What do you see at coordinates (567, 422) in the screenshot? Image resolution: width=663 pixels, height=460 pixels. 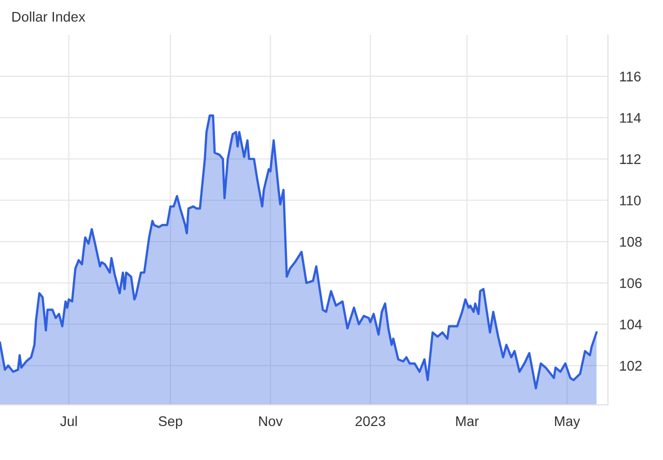 I see `x-tick-label: May` at bounding box center [567, 422].